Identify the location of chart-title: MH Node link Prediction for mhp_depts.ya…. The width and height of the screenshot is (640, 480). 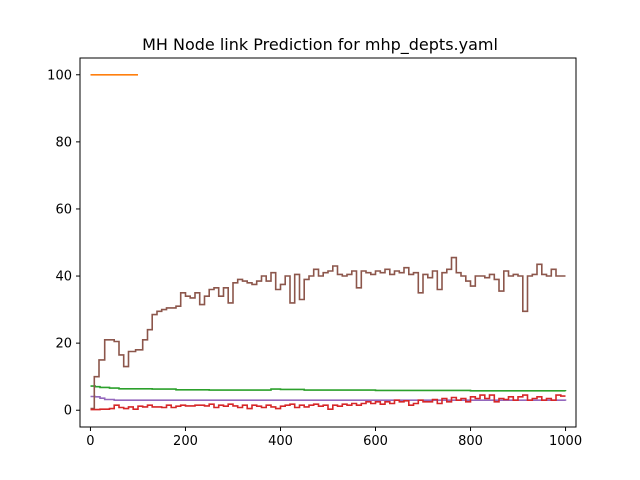
(320, 45).